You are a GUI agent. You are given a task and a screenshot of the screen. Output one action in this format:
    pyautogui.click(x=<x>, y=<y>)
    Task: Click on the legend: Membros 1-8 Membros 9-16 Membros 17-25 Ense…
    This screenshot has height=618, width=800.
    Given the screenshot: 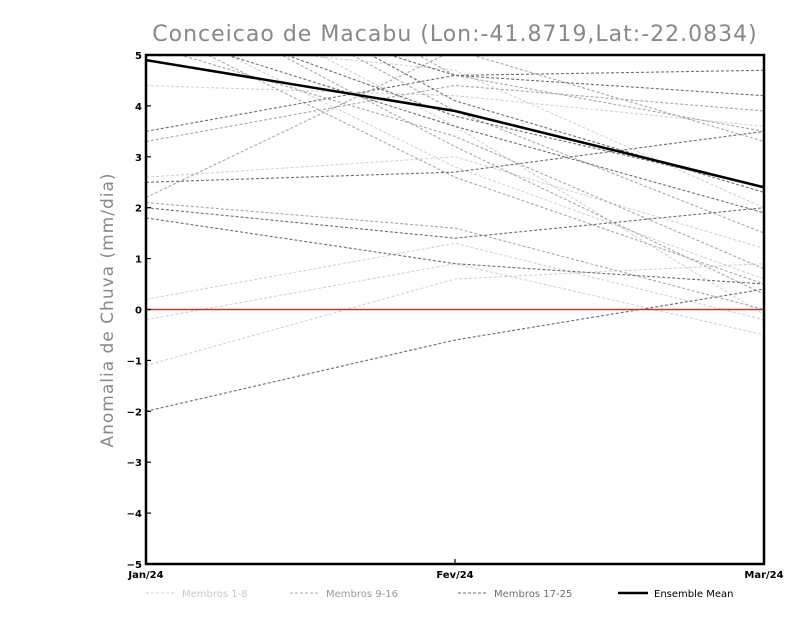 What is the action you would take?
    pyautogui.click(x=439, y=594)
    